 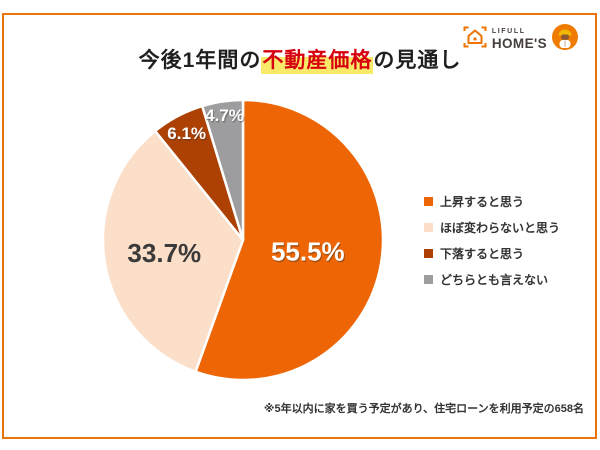 What do you see at coordinates (164, 253) in the screenshot?
I see `pie-slice-value-label: 33.7%` at bounding box center [164, 253].